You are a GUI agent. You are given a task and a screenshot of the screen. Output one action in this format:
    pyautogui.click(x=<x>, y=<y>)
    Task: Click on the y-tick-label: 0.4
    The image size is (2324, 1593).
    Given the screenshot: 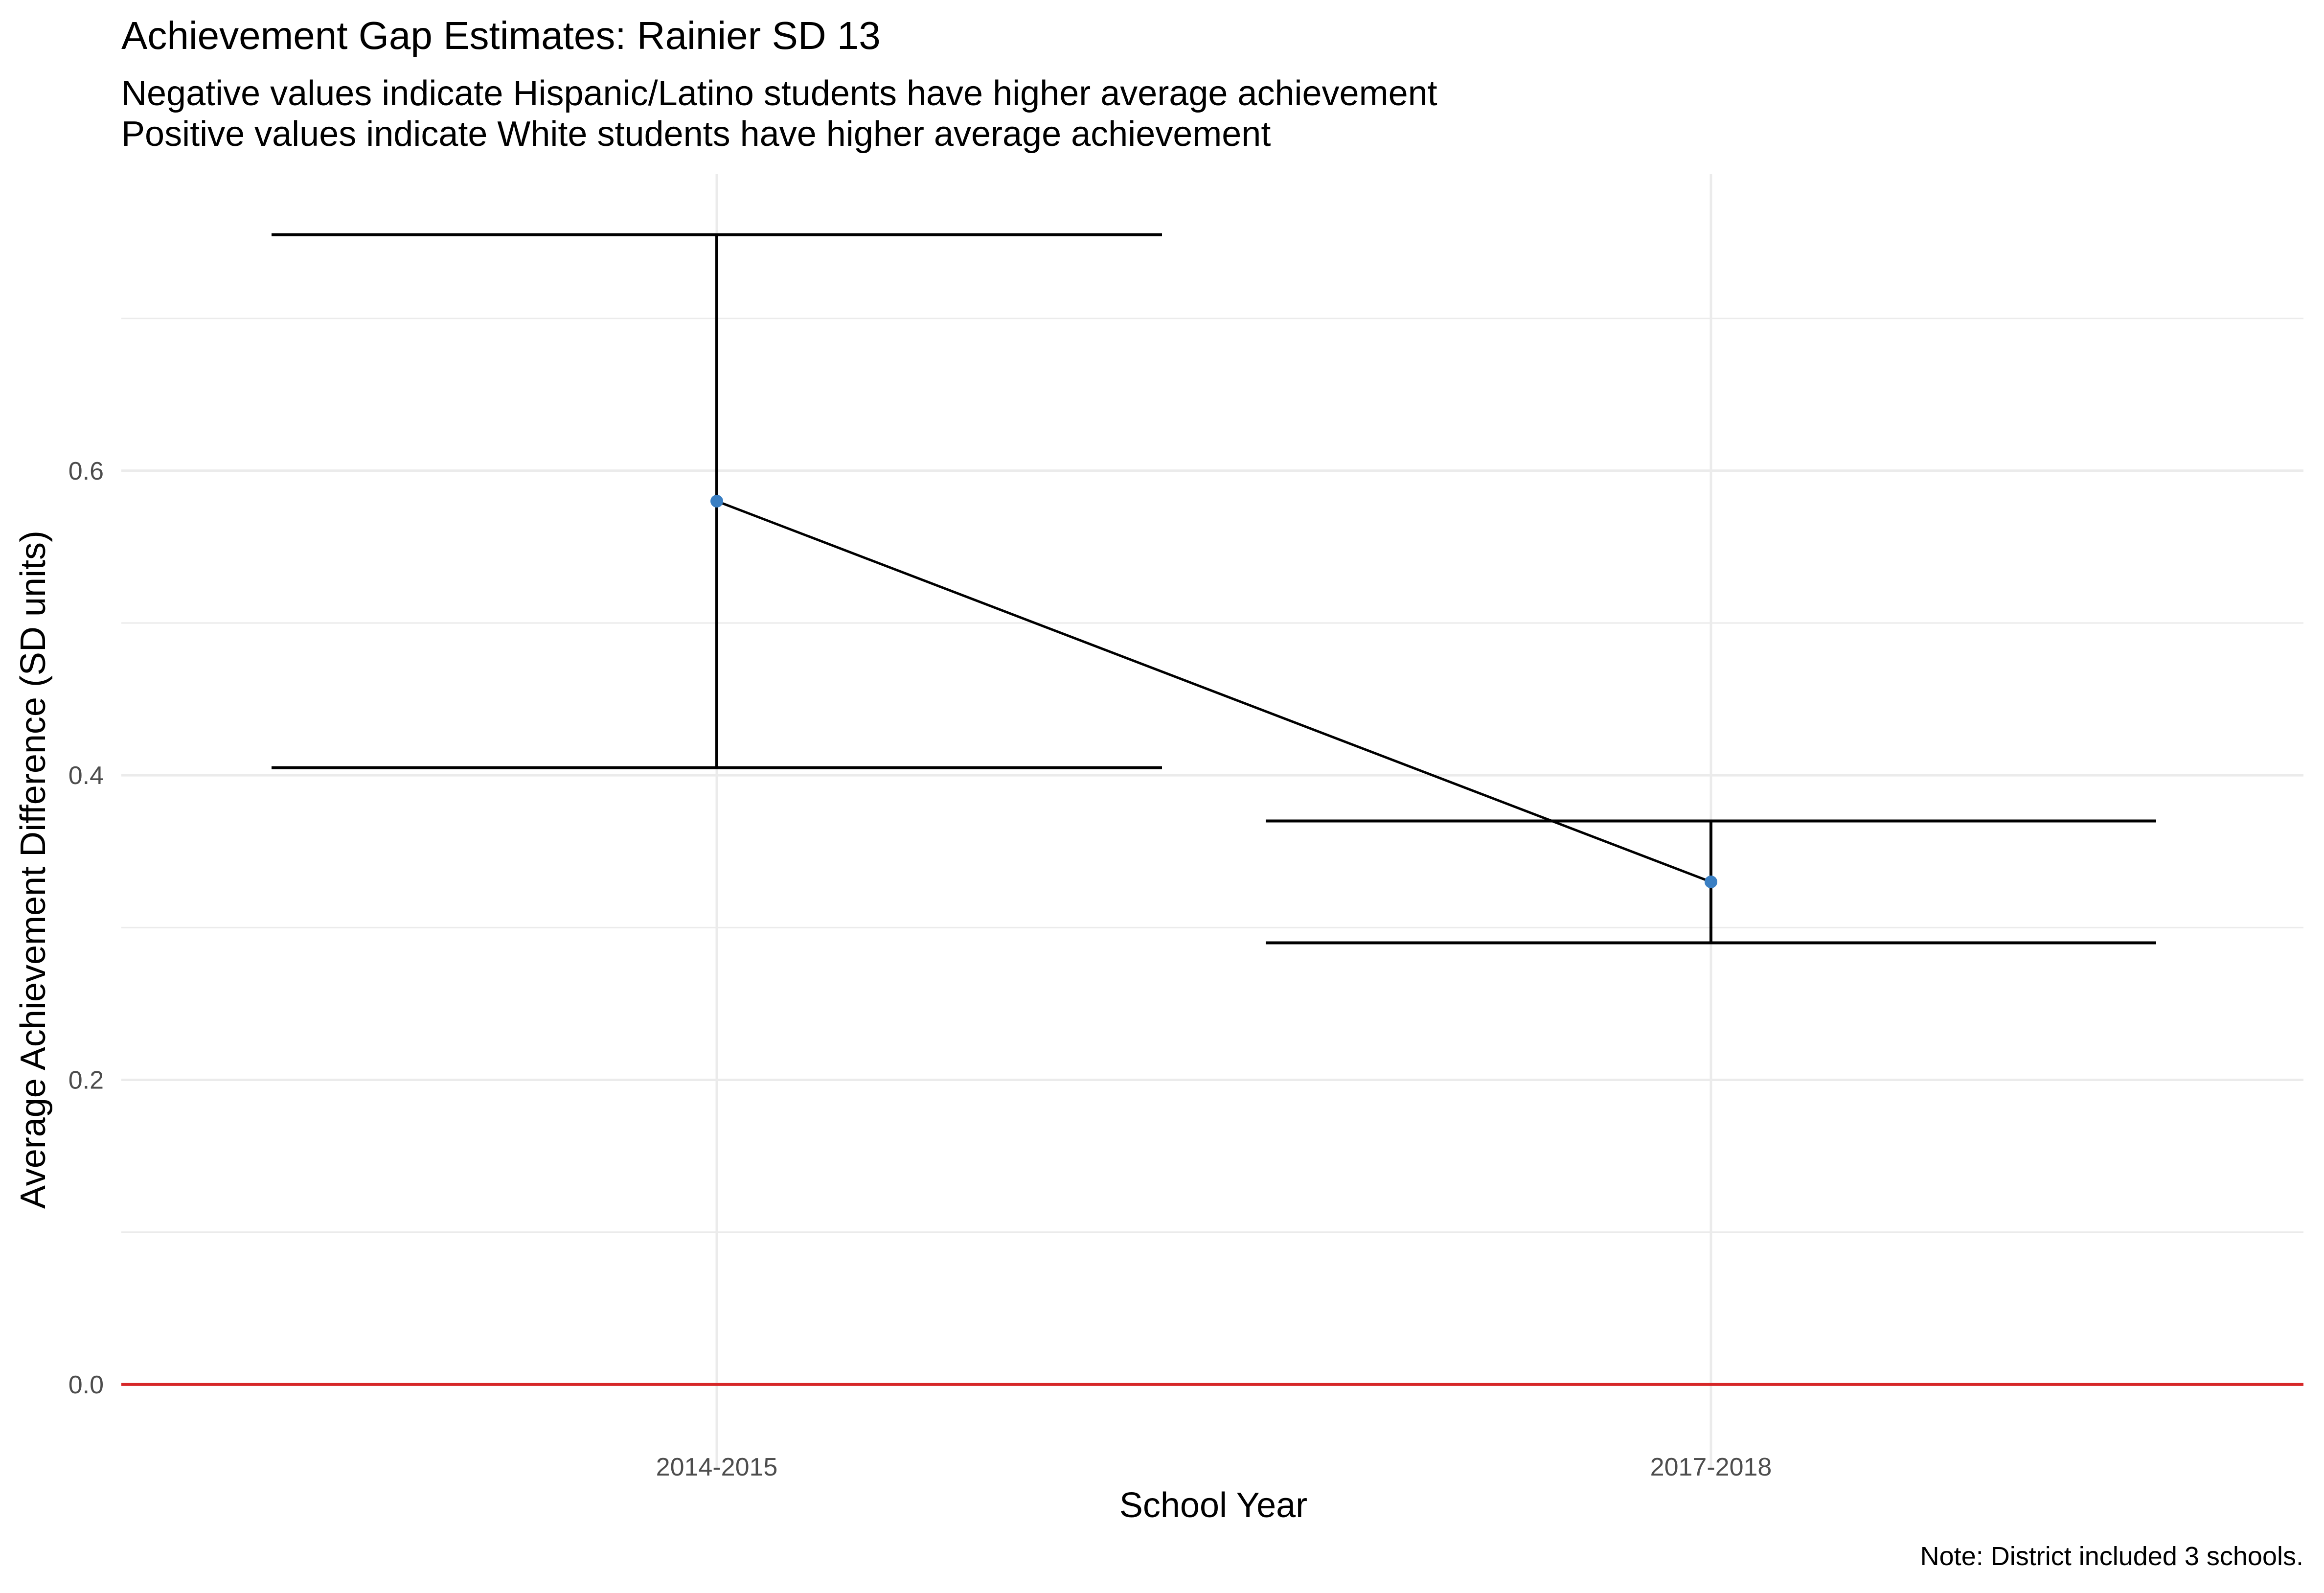 What is the action you would take?
    pyautogui.click(x=86, y=776)
    